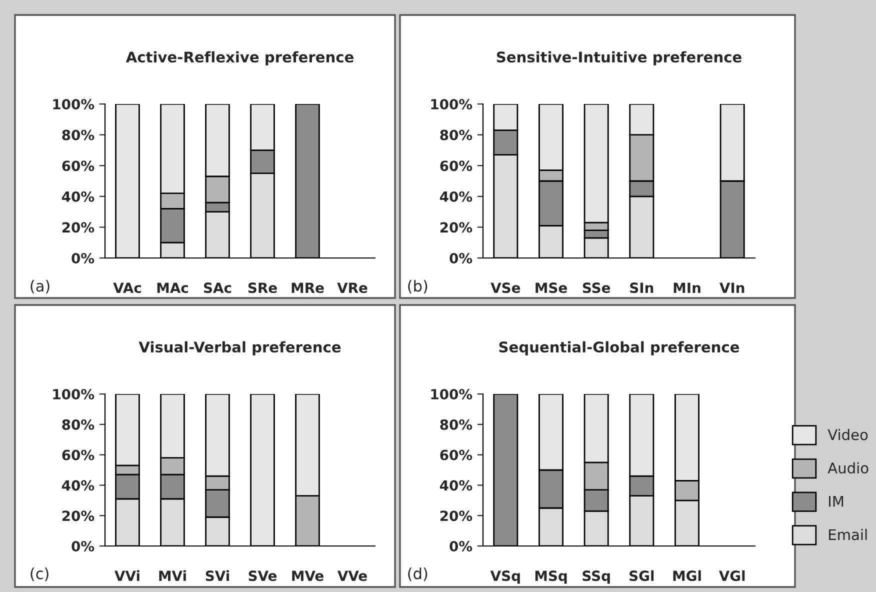 This screenshot has height=592, width=876. What do you see at coordinates (172, 288) in the screenshot?
I see `x-tick-label: MAc` at bounding box center [172, 288].